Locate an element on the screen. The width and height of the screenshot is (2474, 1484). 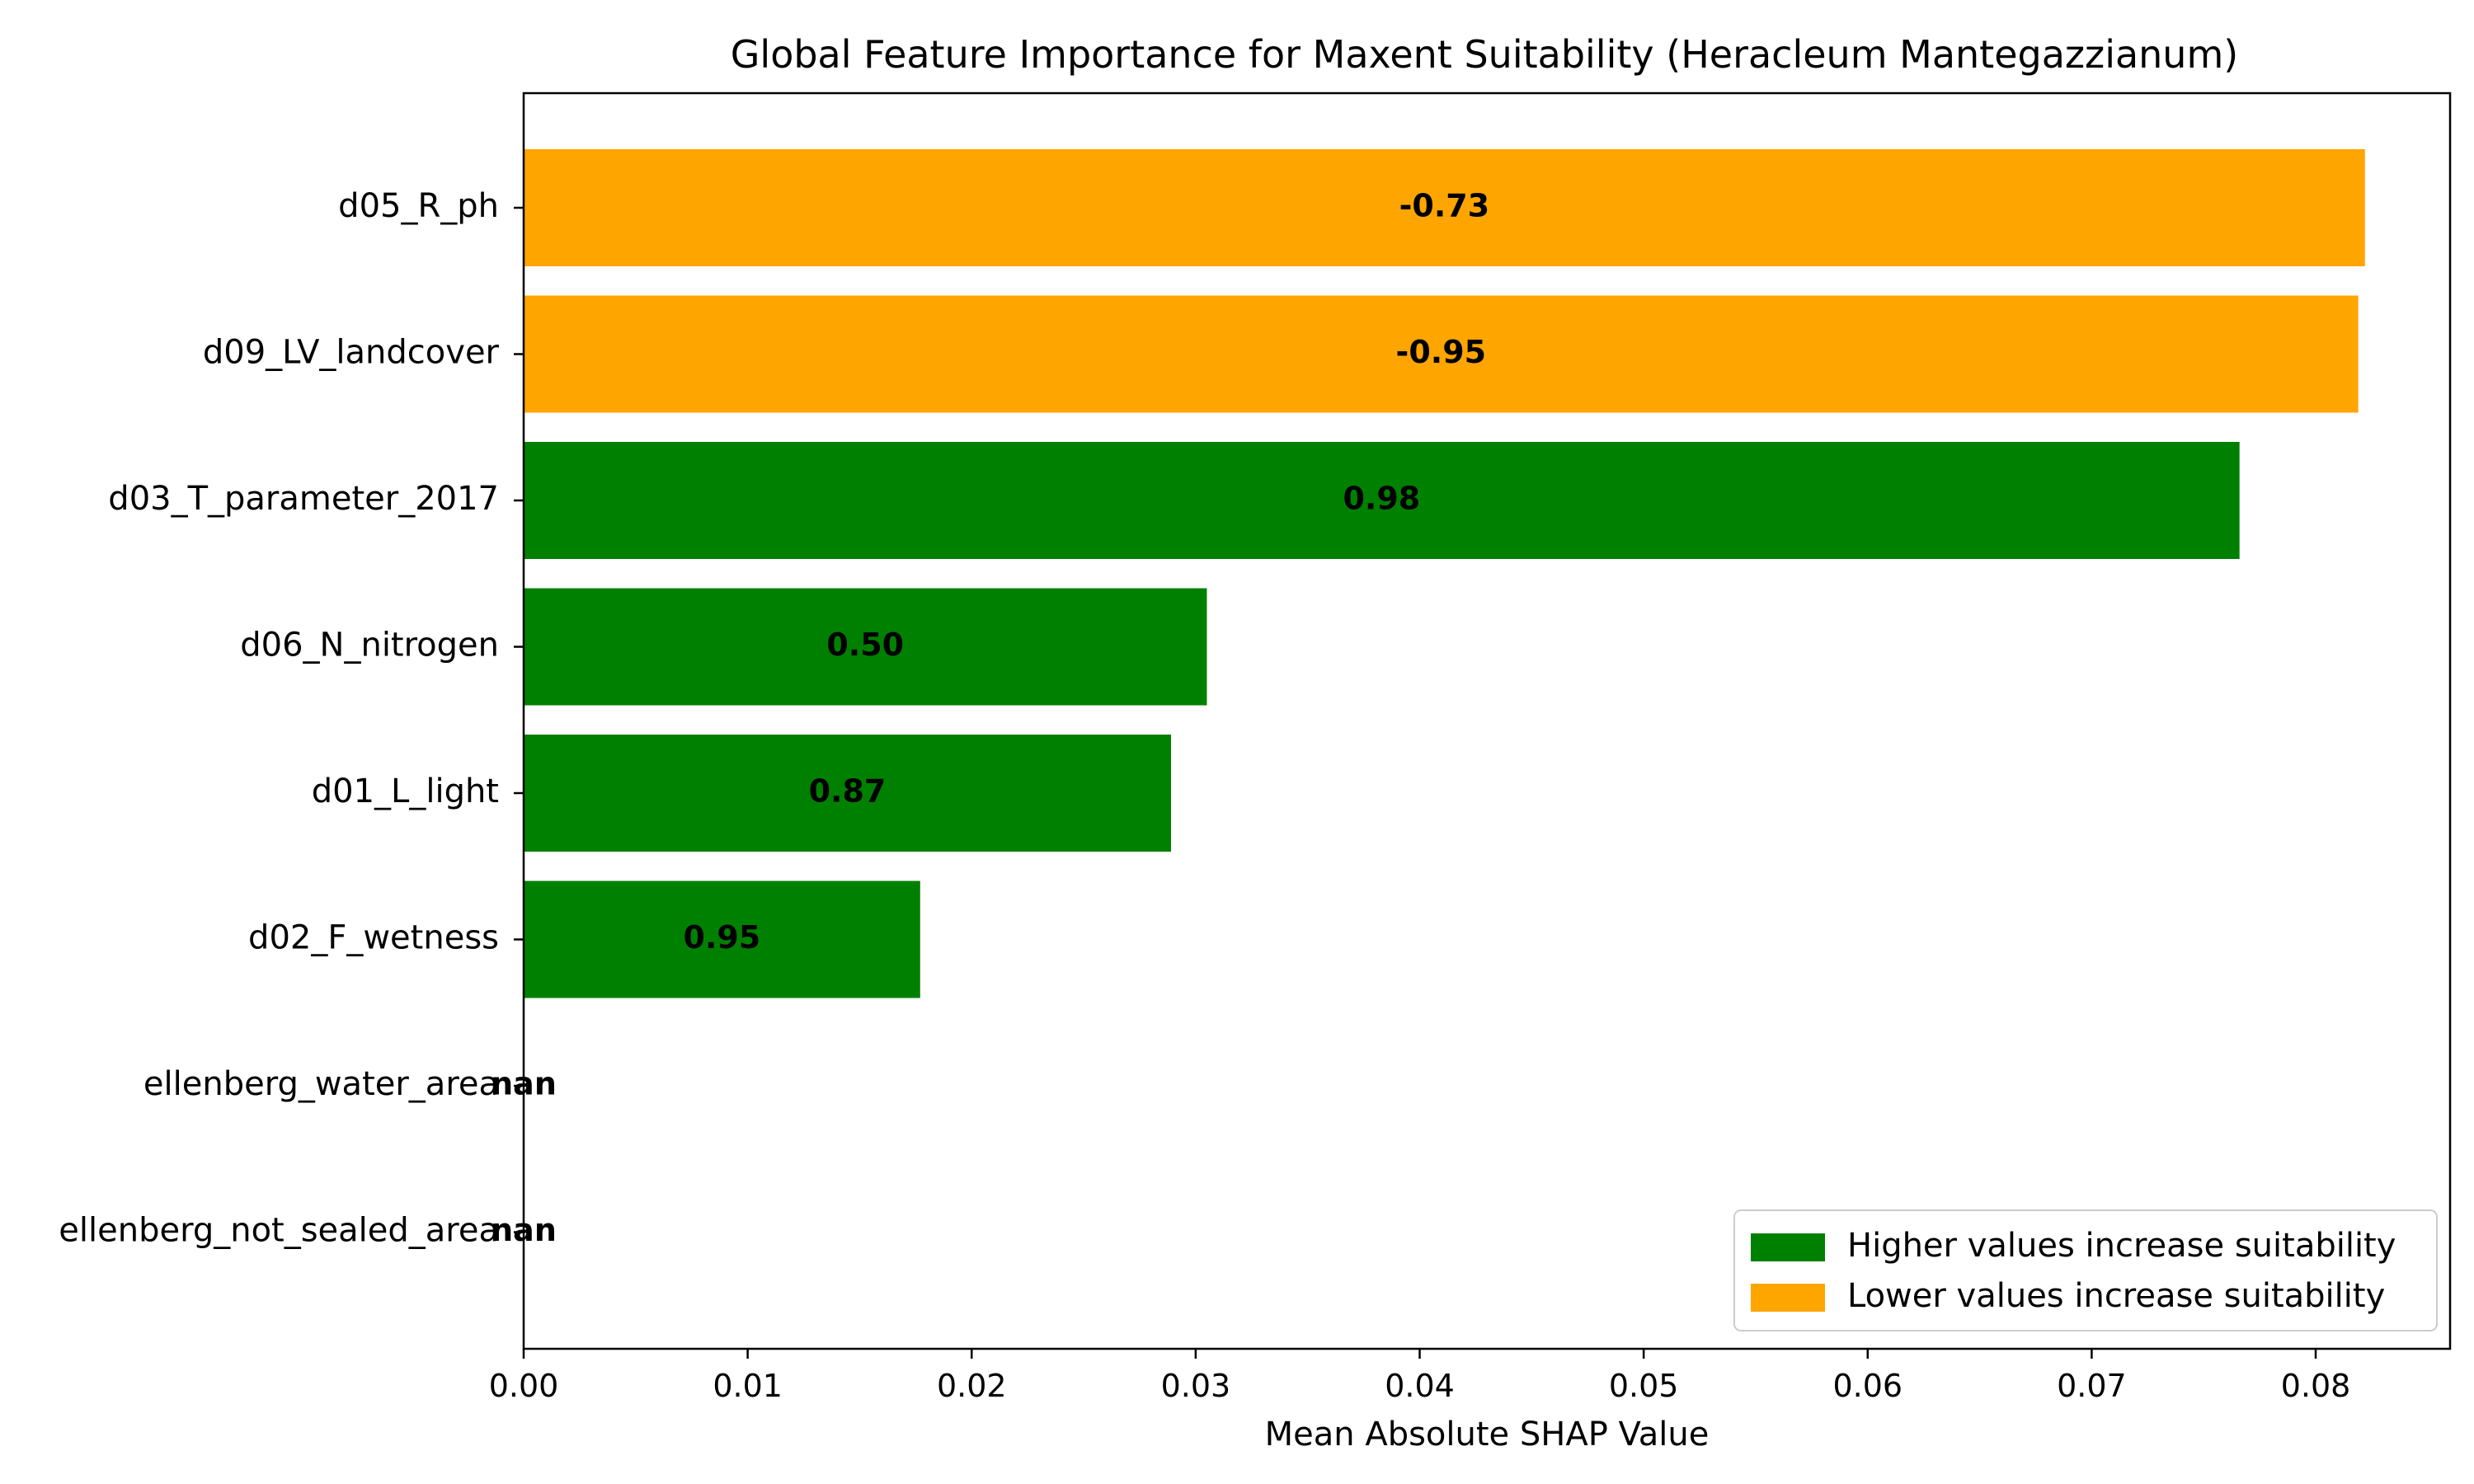
bar-label-d02_F_wetness: 0.95 is located at coordinates (722, 937).